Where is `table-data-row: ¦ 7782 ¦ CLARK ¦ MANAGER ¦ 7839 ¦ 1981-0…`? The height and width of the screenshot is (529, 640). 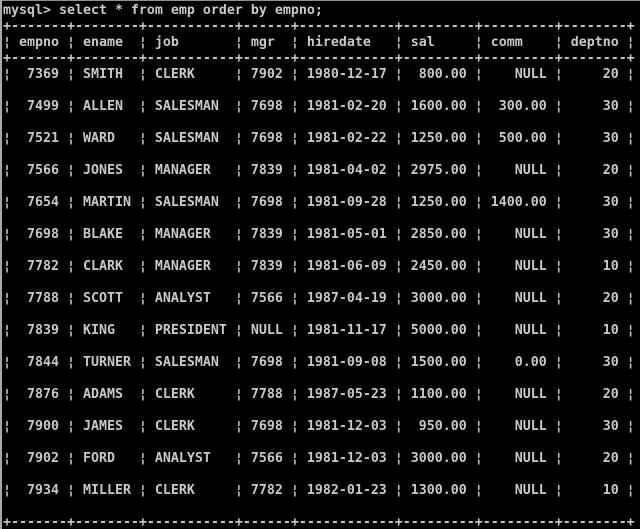 table-data-row: ¦ 7782 ¦ CLARK ¦ MANAGER ¦ 7839 ¦ 1981-0… is located at coordinates (319, 266).